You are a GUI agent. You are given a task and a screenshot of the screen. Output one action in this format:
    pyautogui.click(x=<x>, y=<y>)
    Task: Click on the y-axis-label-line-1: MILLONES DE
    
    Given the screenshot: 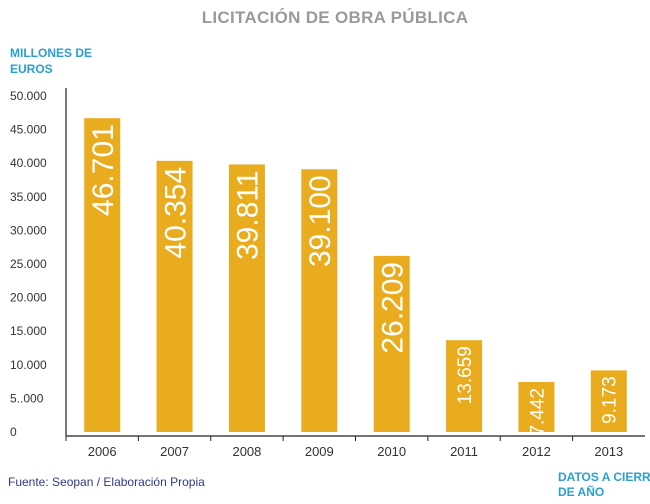 What is the action you would take?
    pyautogui.click(x=51, y=53)
    